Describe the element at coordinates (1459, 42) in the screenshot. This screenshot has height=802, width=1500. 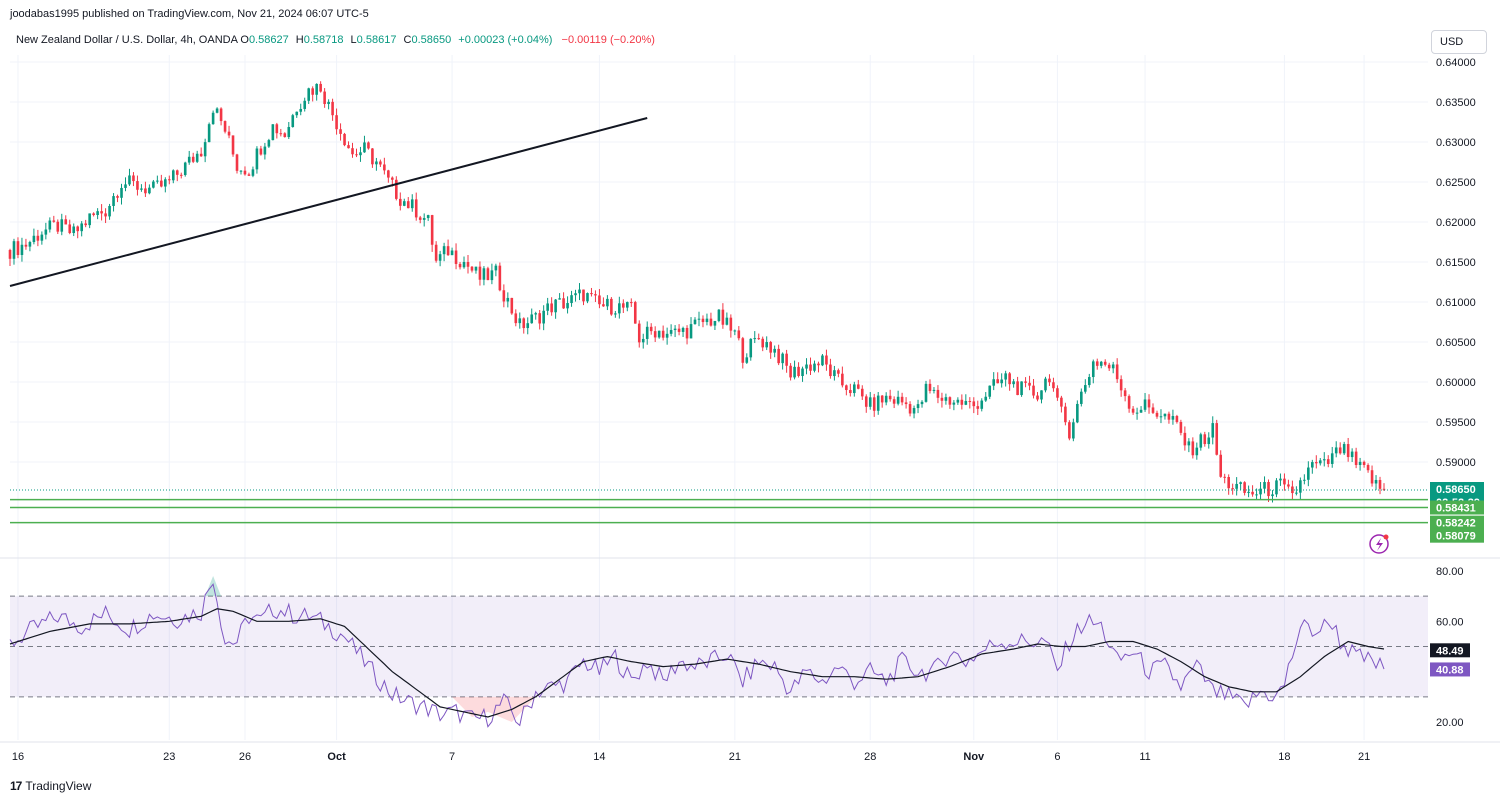
I see `currency-button: USD` at that location.